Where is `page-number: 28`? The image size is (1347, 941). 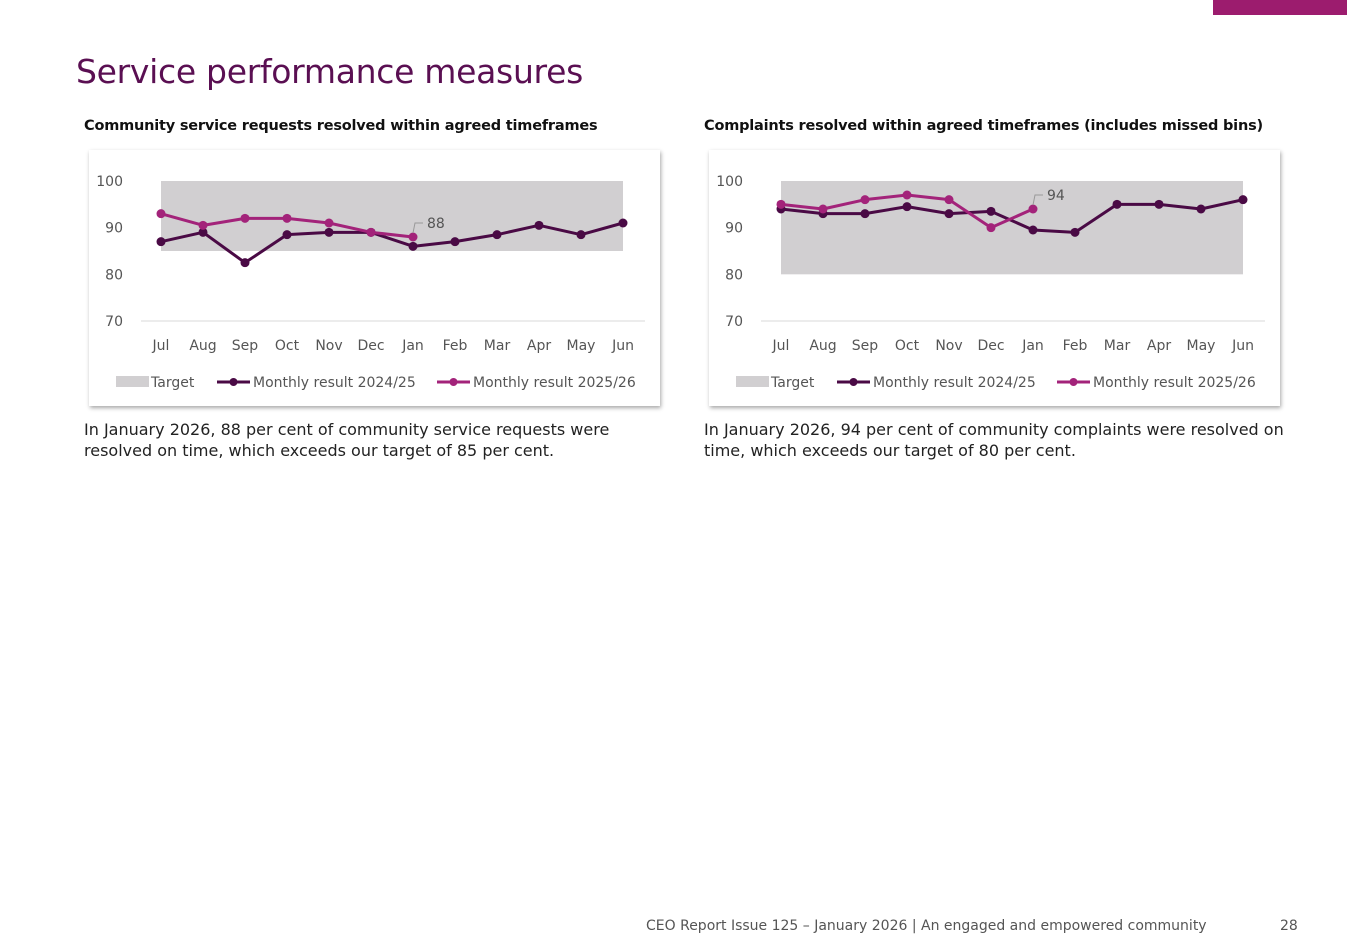
page-number: 28 is located at coordinates (1289, 926).